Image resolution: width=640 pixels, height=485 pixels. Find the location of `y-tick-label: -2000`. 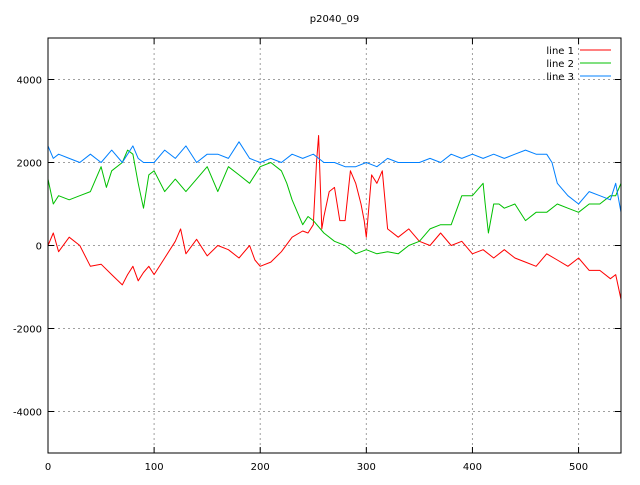

y-tick-label: -2000 is located at coordinates (27, 330).